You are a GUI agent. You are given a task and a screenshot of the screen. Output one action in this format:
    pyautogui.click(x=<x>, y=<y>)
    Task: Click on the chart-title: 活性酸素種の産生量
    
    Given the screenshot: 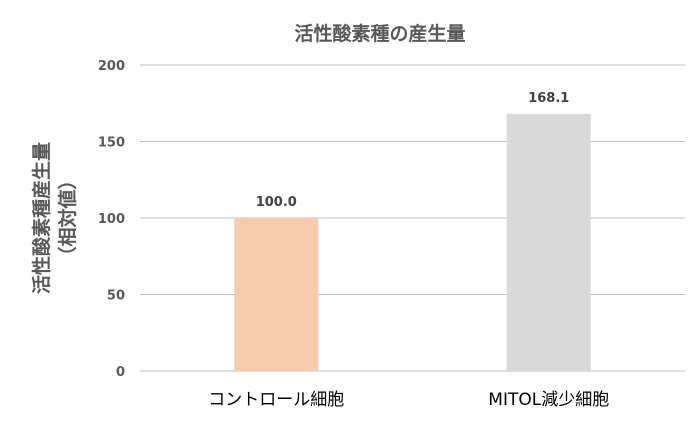 What is the action you would take?
    pyautogui.click(x=379, y=33)
    